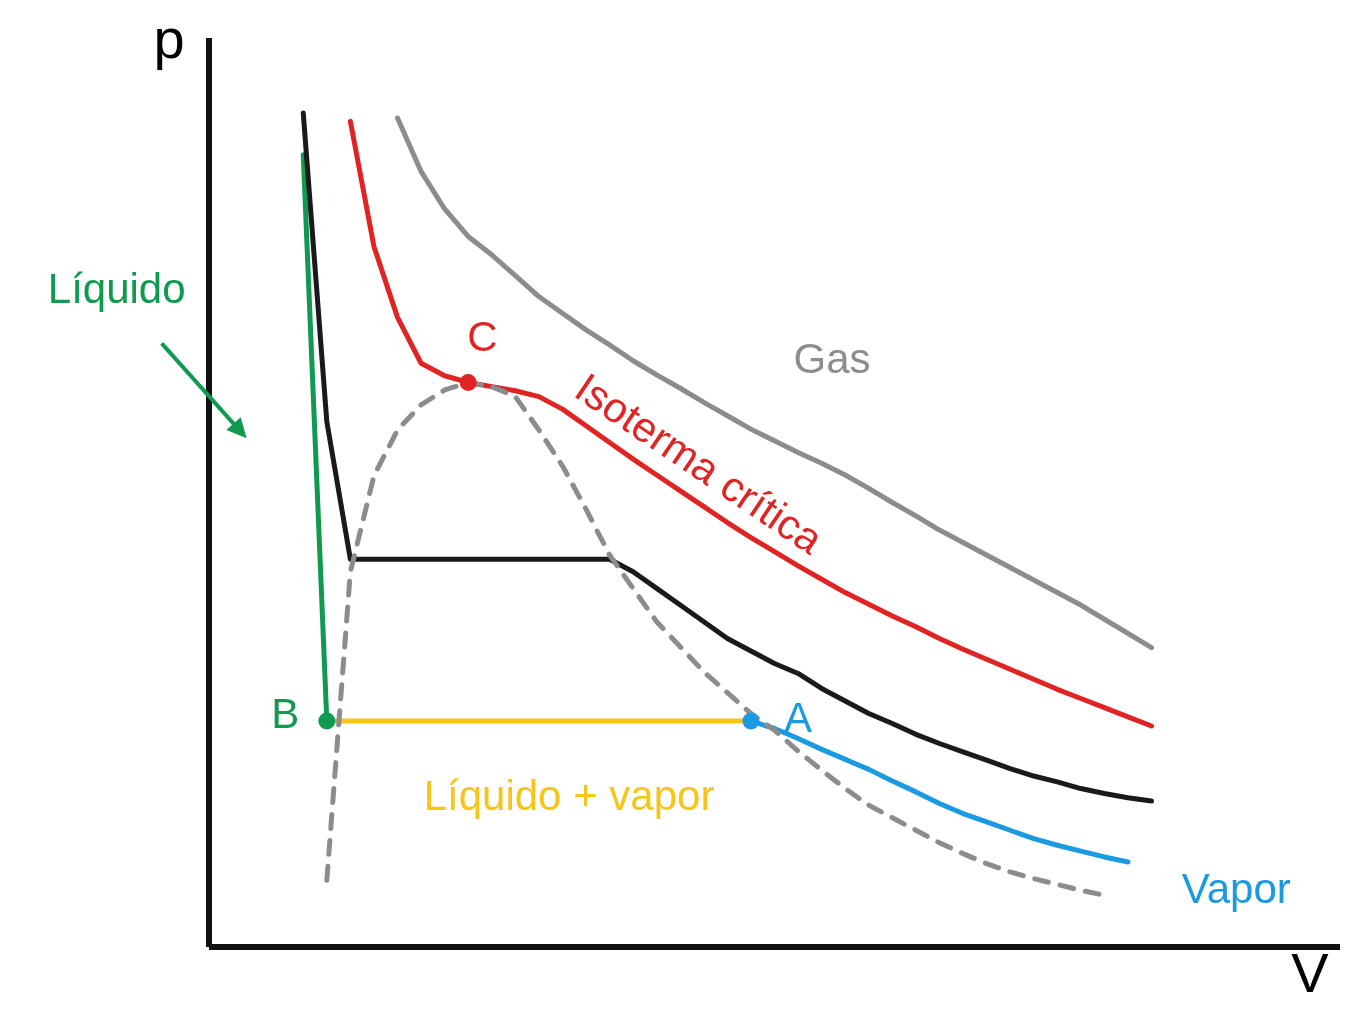 This screenshot has height=1015, width=1368. I want to click on text: Vapor, so click(1236, 889).